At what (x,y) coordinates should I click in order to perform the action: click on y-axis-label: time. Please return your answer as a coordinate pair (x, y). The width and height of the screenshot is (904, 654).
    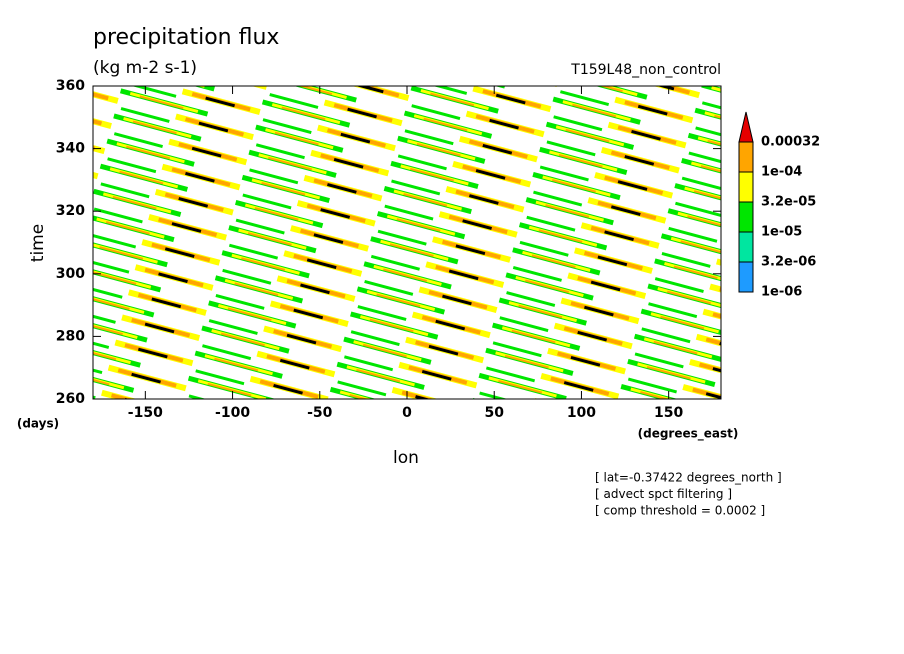
    Looking at the image, I should click on (38, 243).